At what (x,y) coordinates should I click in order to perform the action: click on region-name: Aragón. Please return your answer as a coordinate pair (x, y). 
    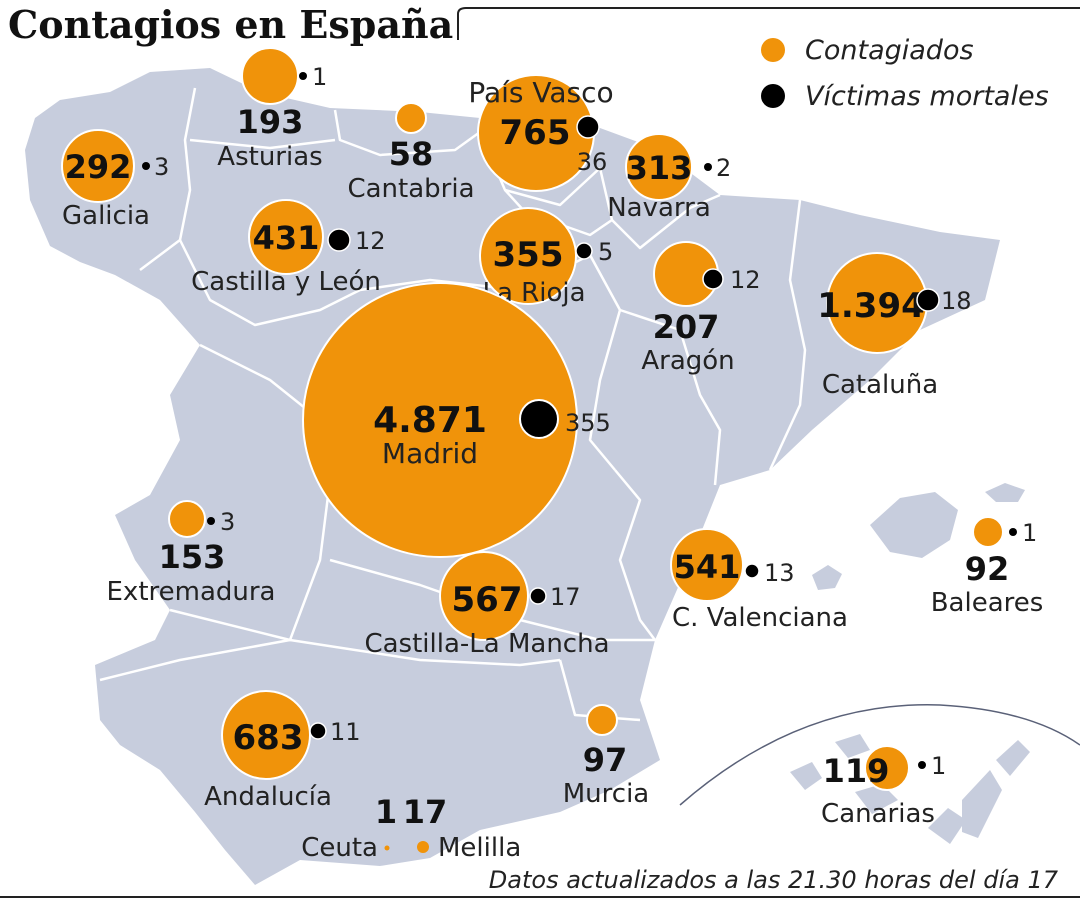
    Looking at the image, I should click on (687, 361).